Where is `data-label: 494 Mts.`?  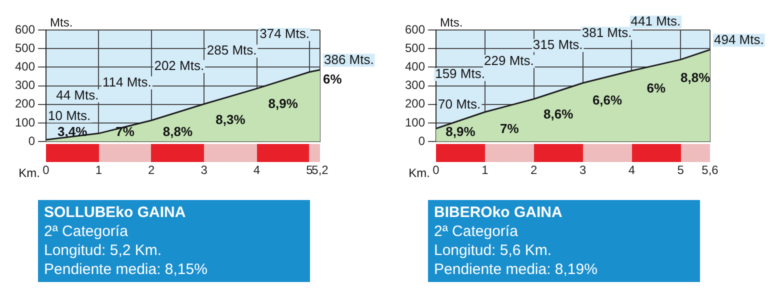 data-label: 494 Mts. is located at coordinates (739, 39).